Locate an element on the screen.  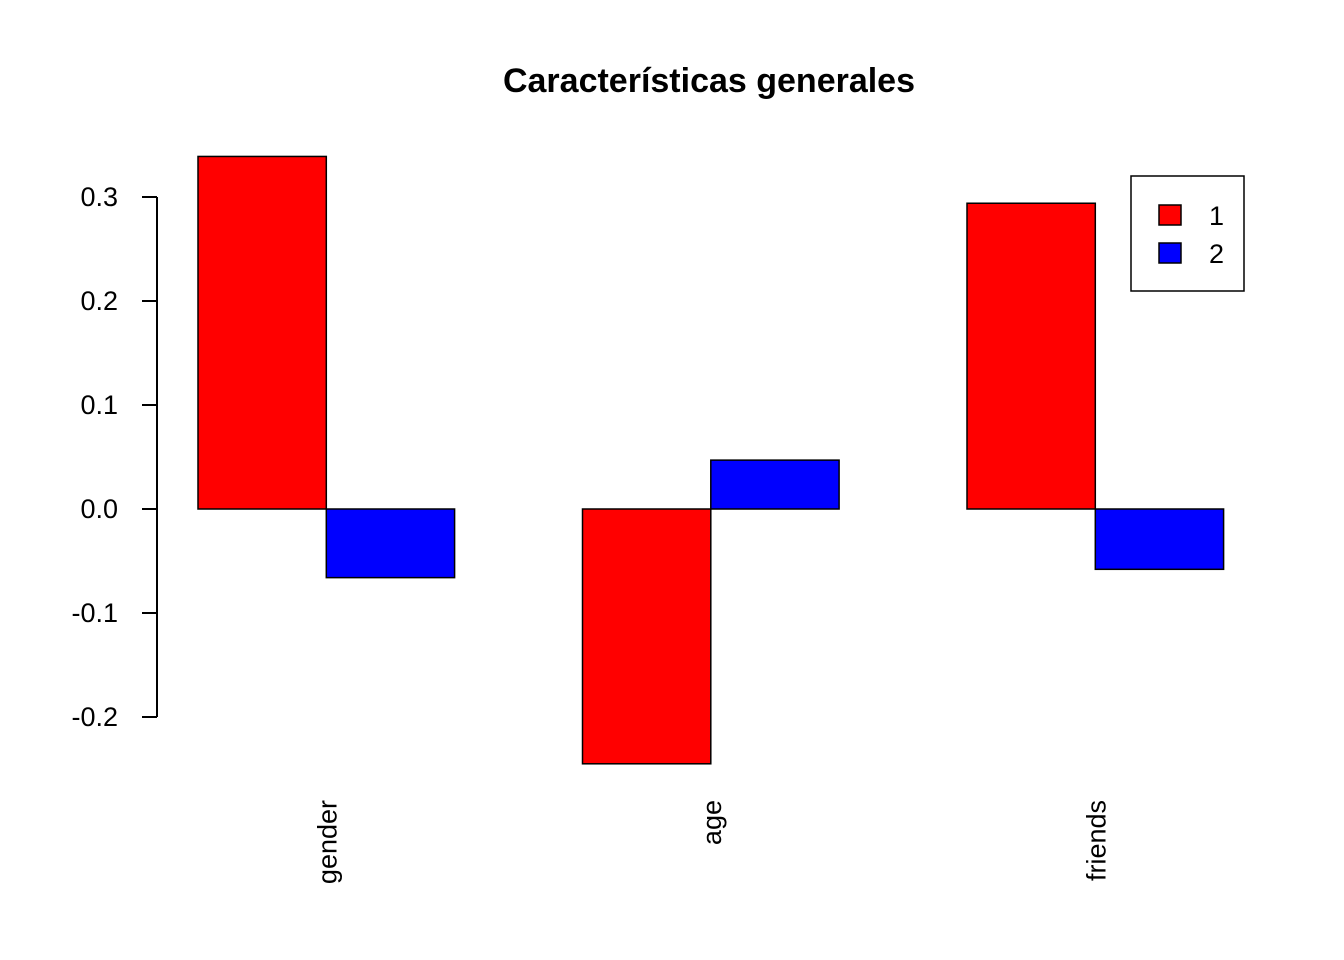
category-label-friends: friends is located at coordinates (1096, 840).